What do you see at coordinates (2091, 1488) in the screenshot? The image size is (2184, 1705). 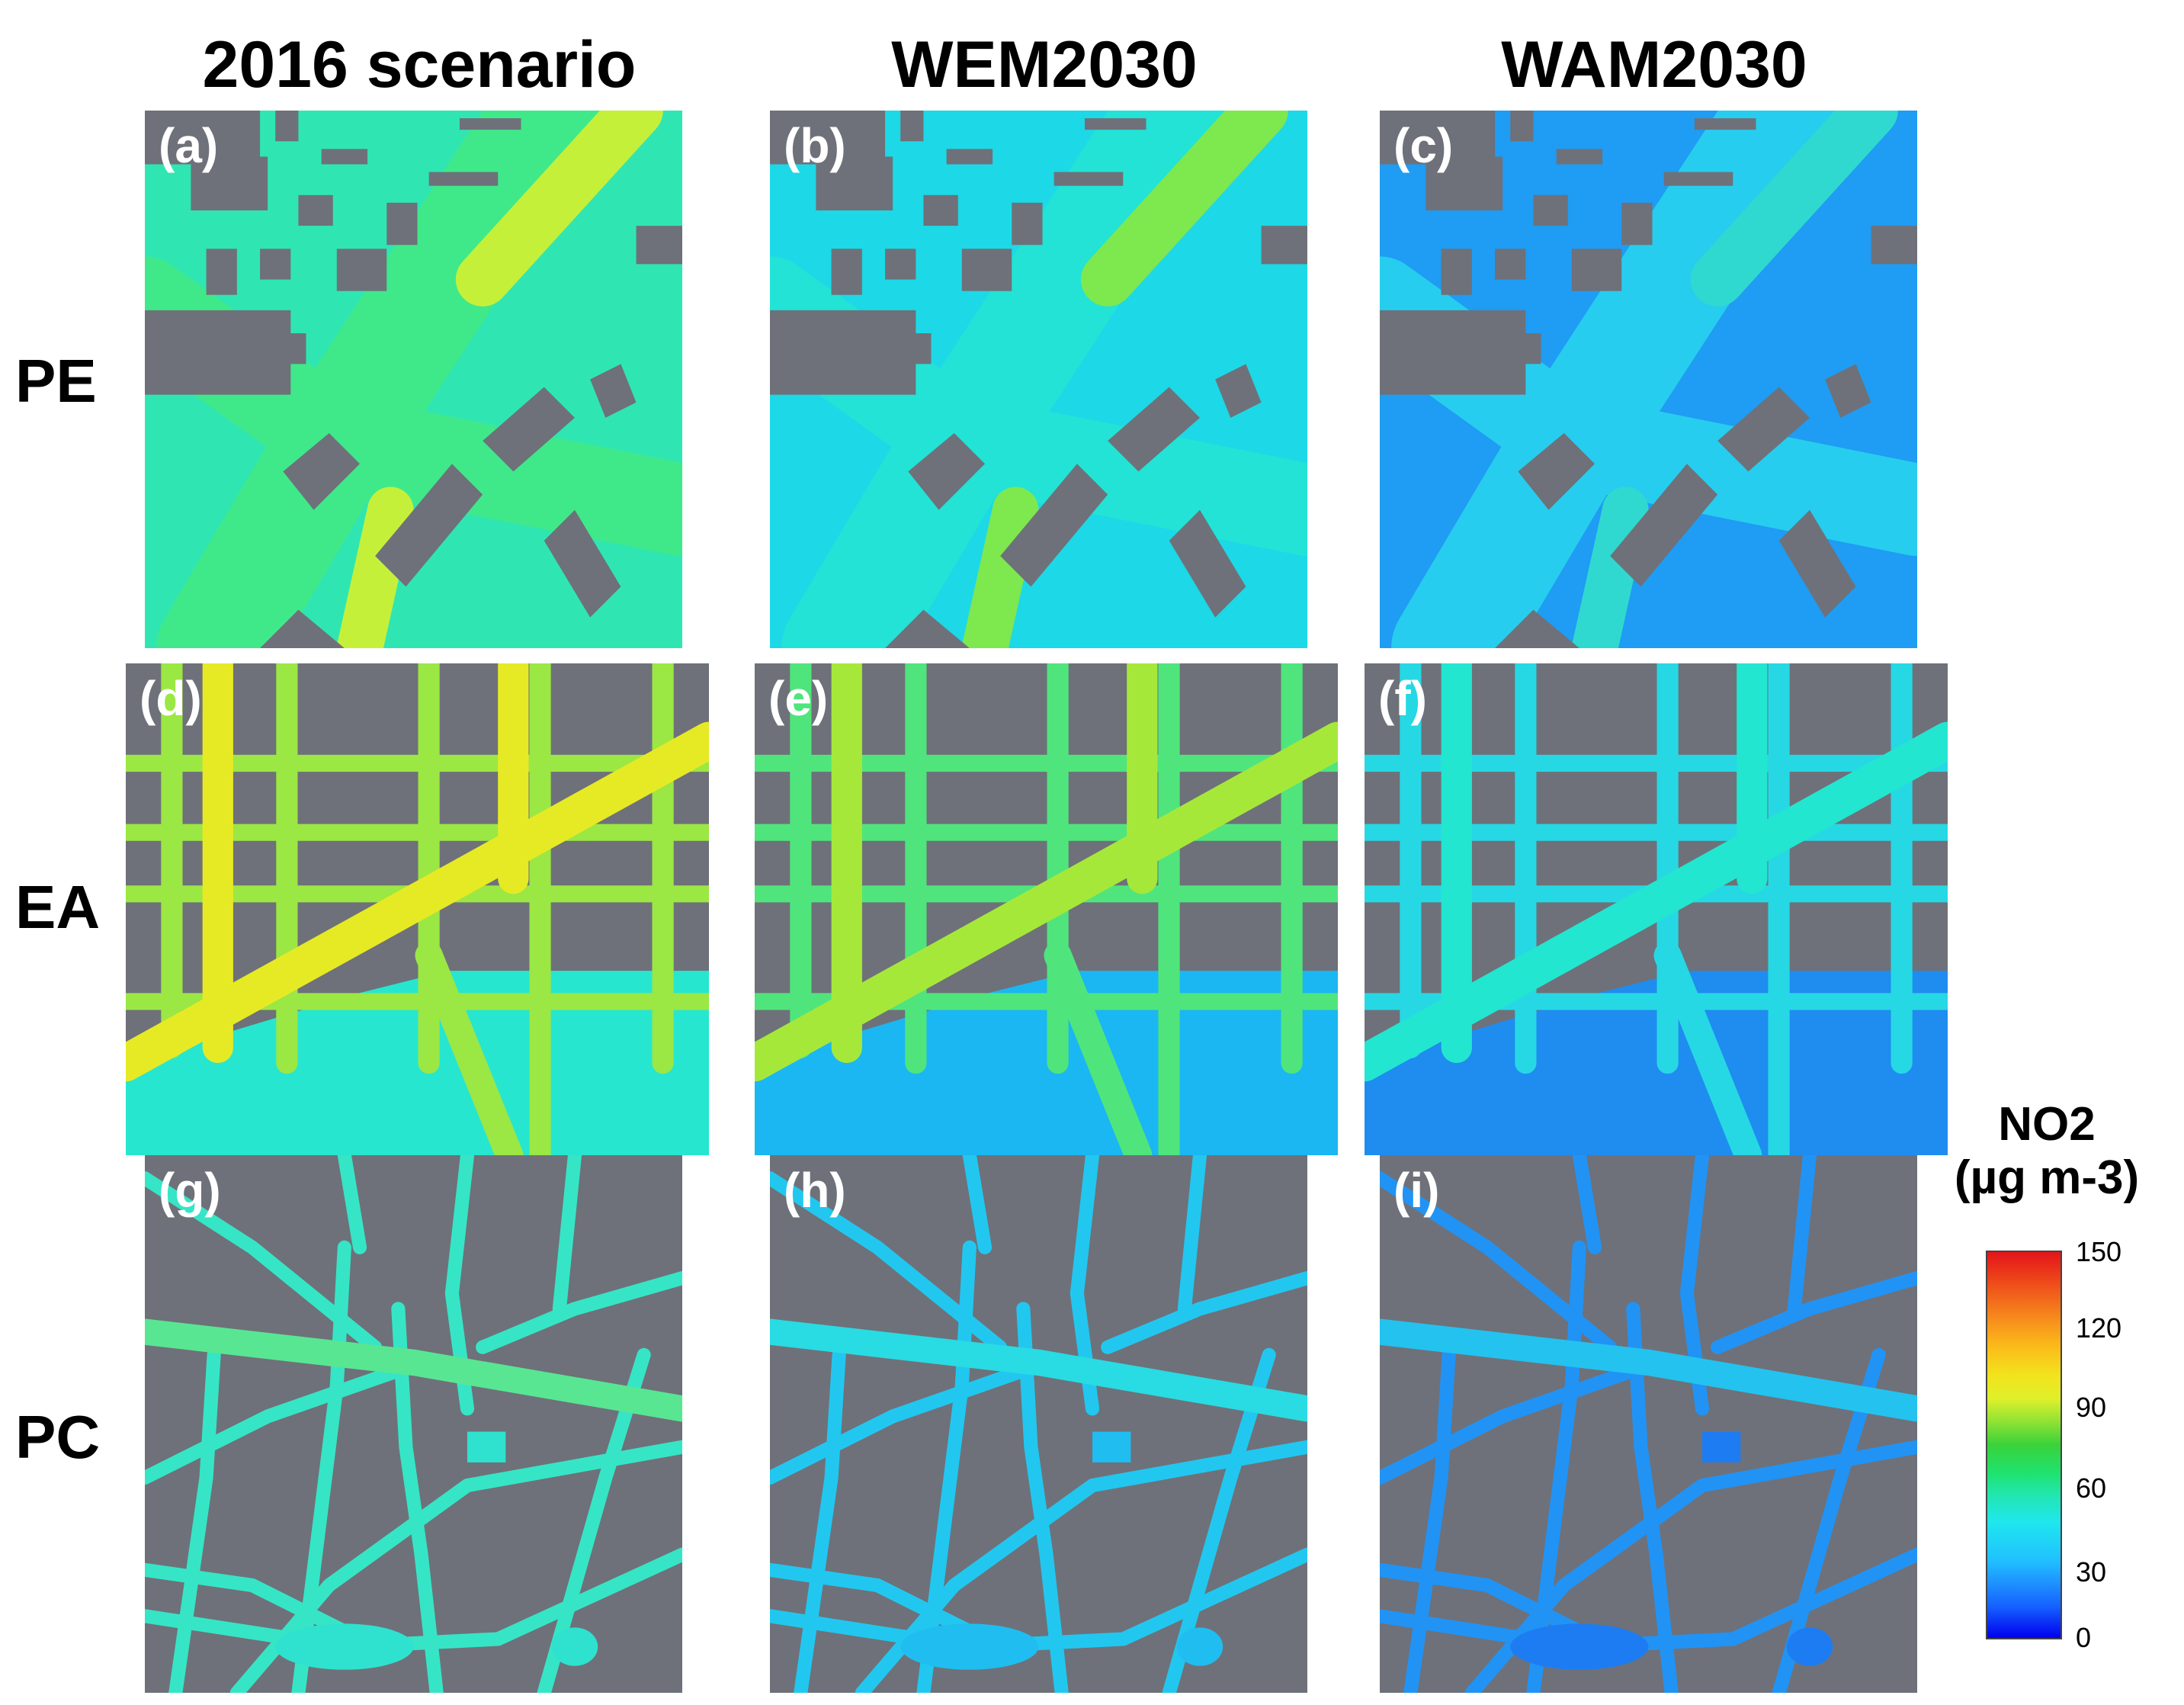 I see `colorbar-tick-60: 60` at bounding box center [2091, 1488].